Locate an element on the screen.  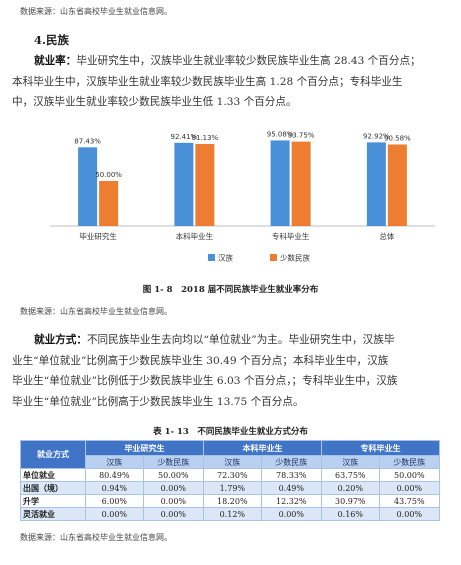
legend-label: 少数民族 is located at coordinates (295, 258).